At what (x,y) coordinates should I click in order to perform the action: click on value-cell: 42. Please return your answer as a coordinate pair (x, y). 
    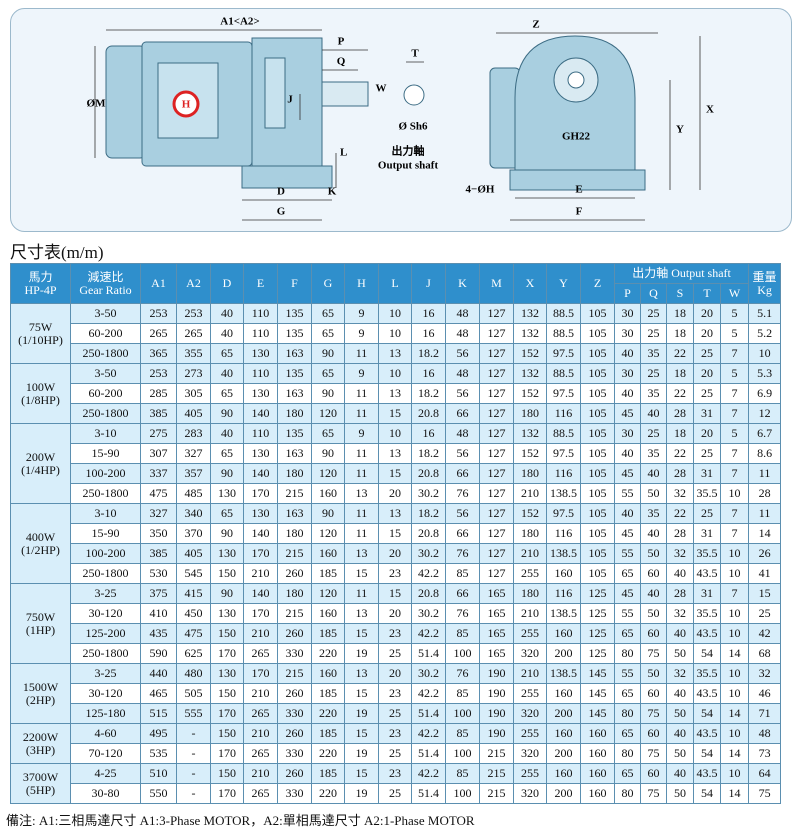
    Looking at the image, I should click on (765, 633).